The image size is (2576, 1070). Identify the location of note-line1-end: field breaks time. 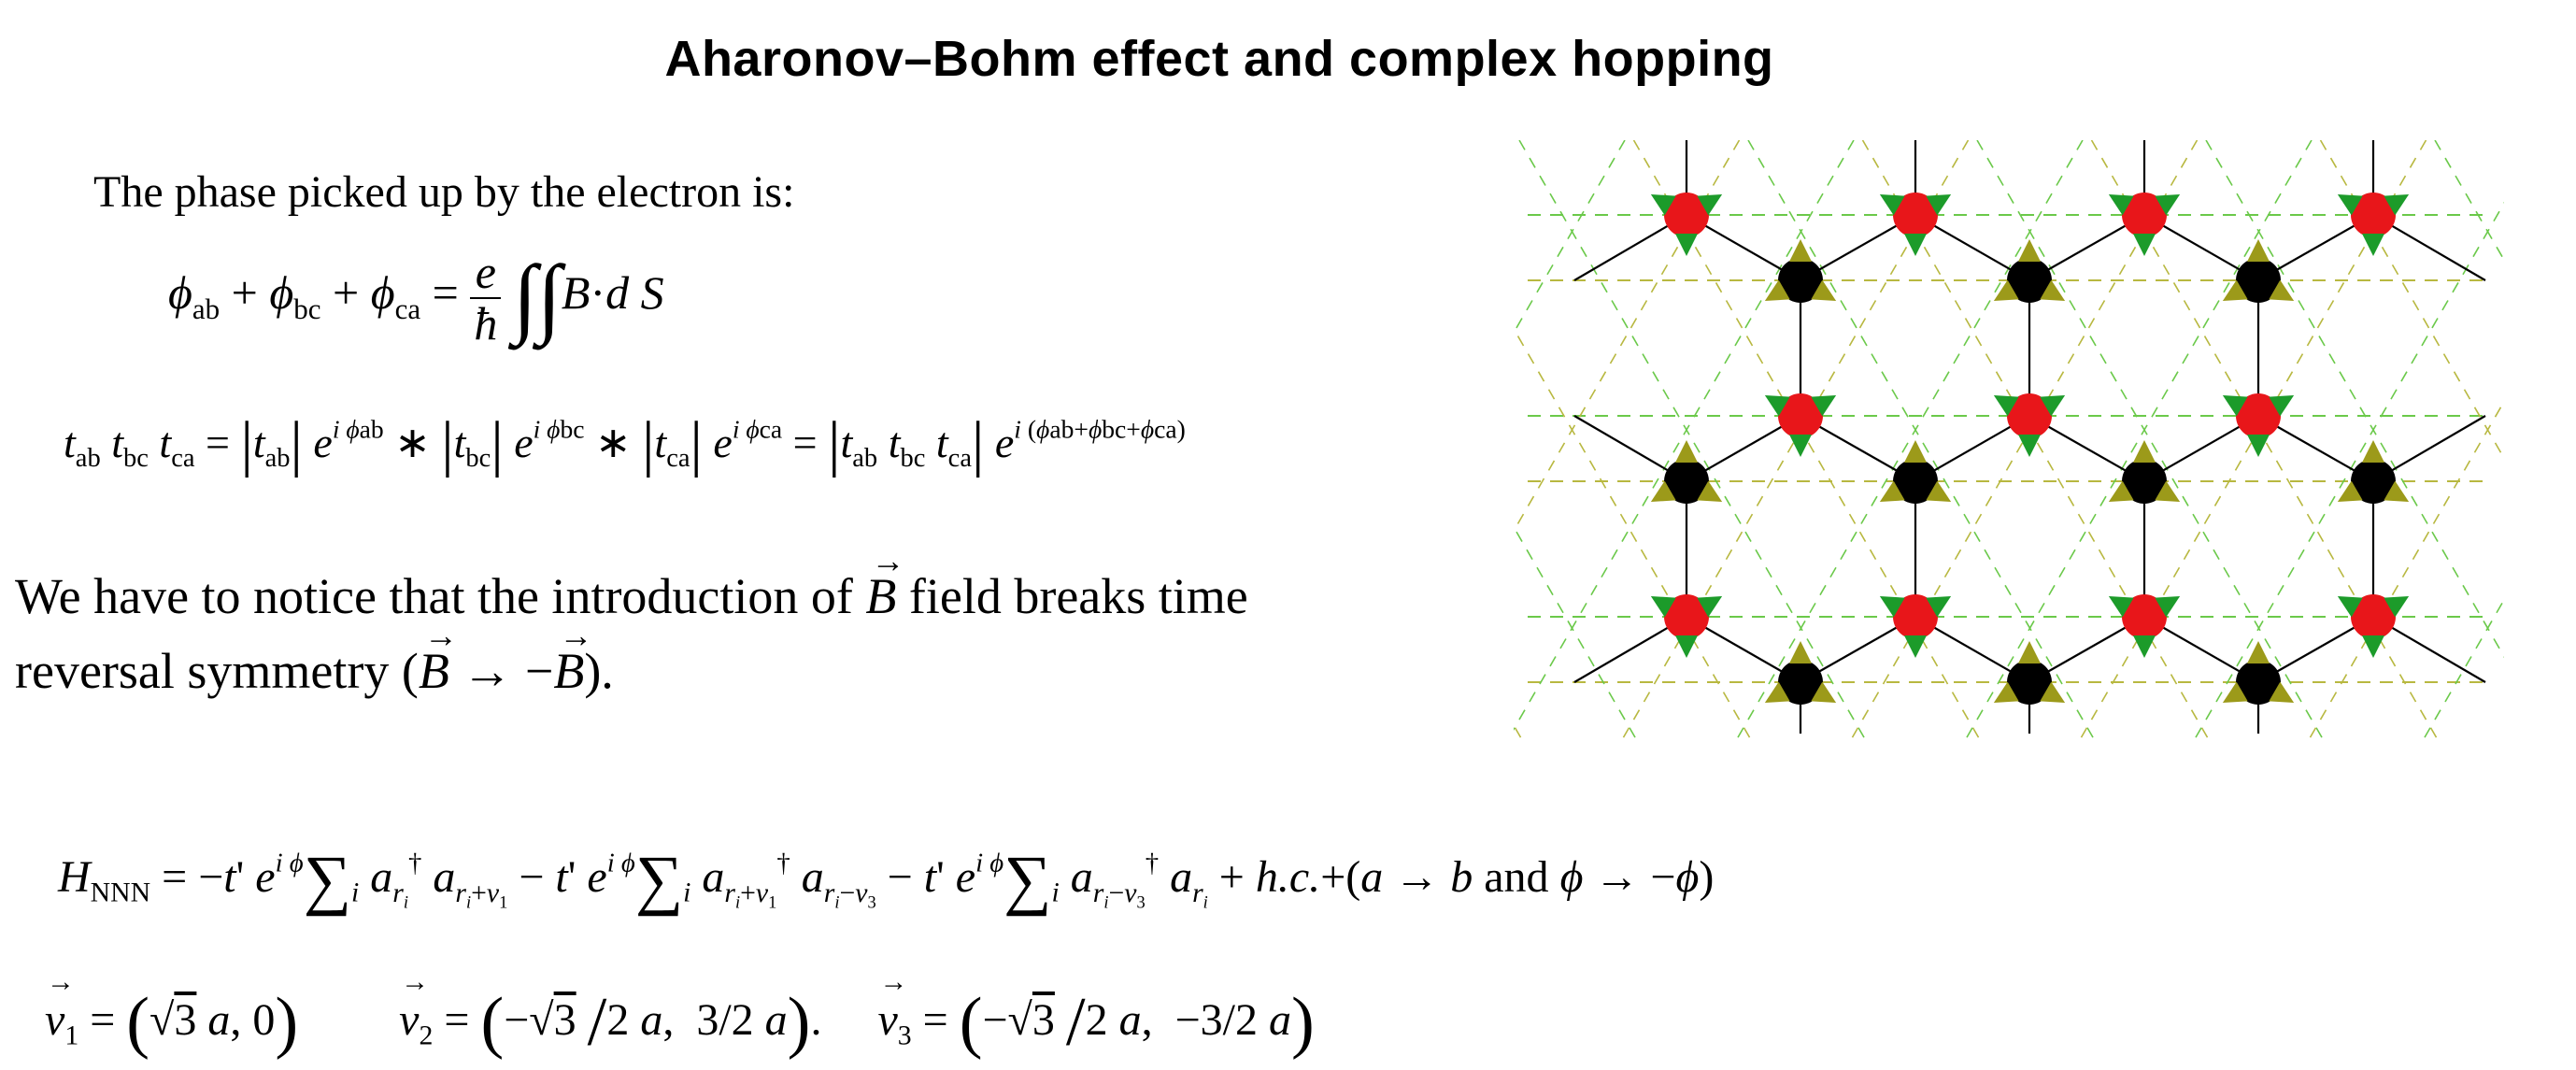
(1072, 596).